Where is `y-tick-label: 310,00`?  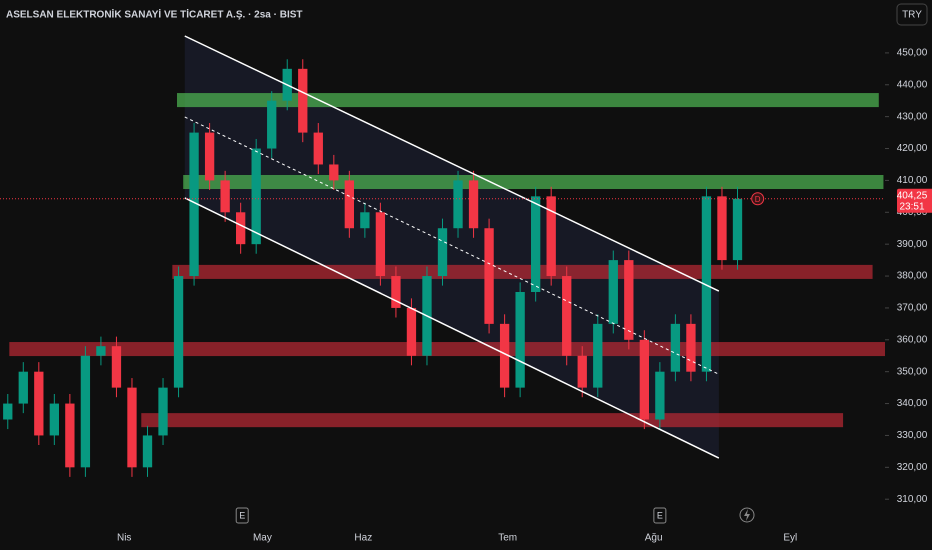 y-tick-label: 310,00 is located at coordinates (912, 499).